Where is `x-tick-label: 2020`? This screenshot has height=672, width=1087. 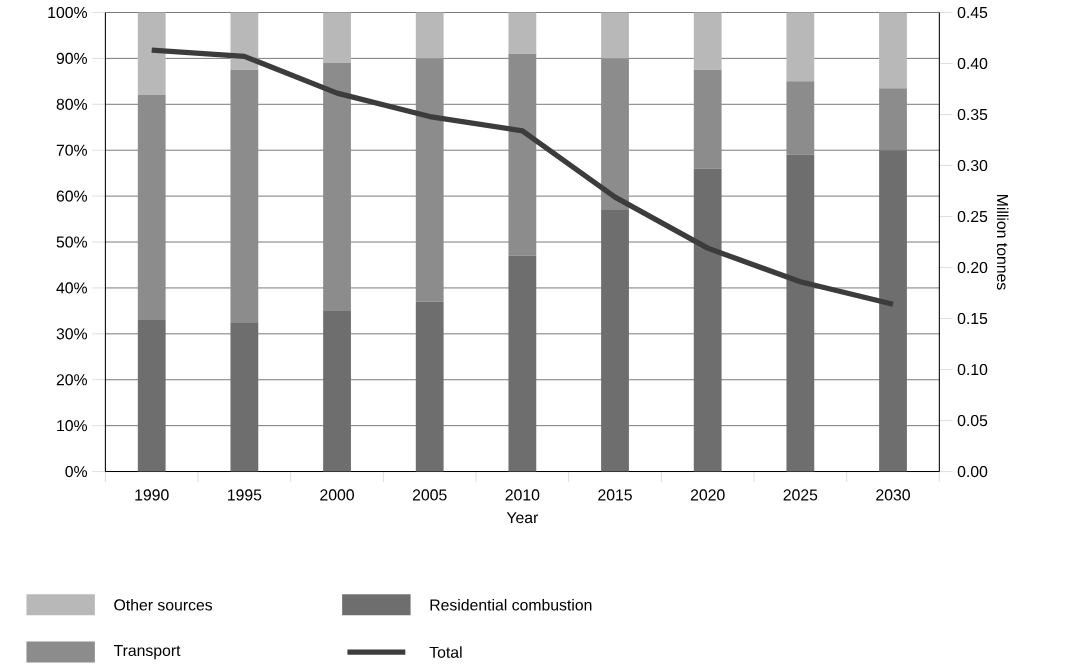 x-tick-label: 2020 is located at coordinates (707, 495).